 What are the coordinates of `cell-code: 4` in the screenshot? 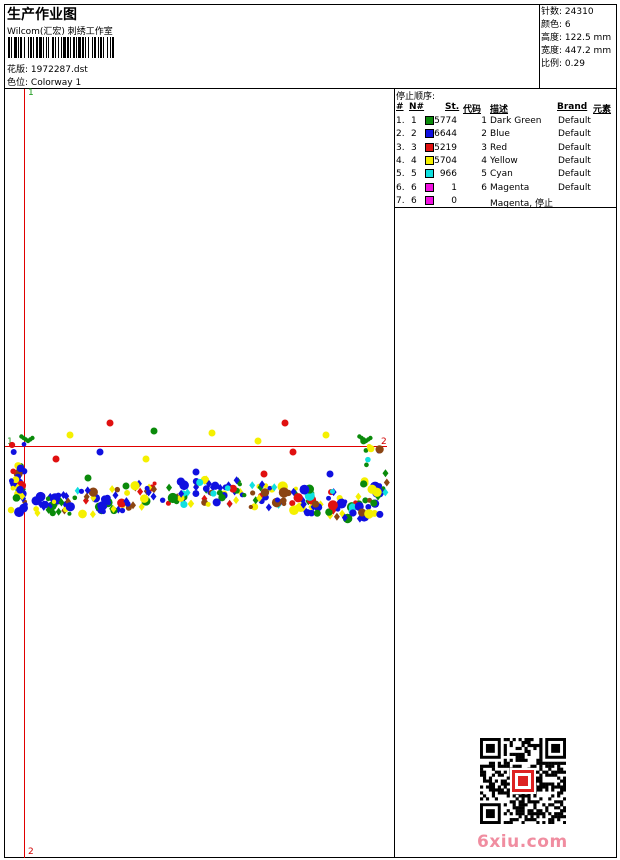 It's located at (484, 160).